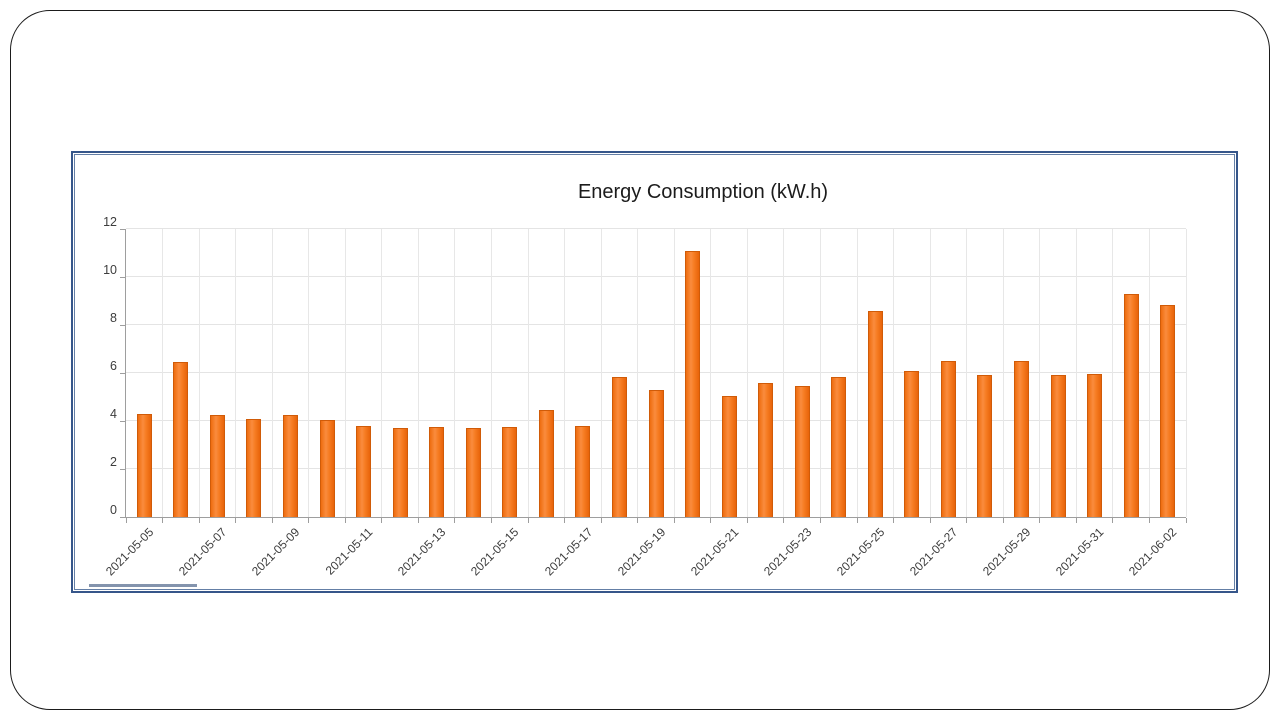 Image resolution: width=1280 pixels, height=720 pixels. What do you see at coordinates (787, 552) in the screenshot?
I see `x-axis-tick-label: 2021-05-23` at bounding box center [787, 552].